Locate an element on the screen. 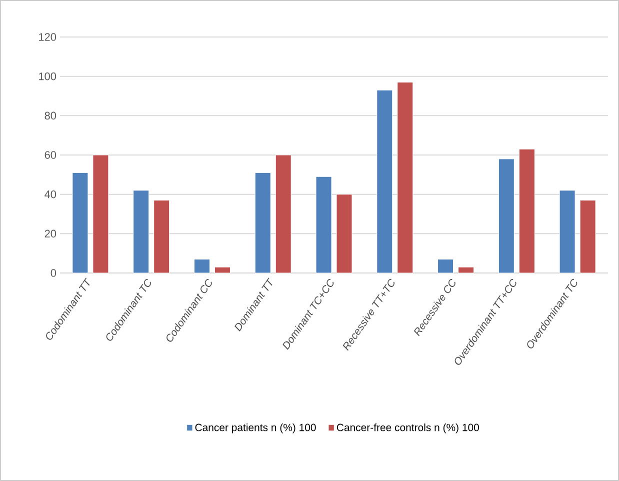  legend-label: Cancer patients n (%) 100 is located at coordinates (255, 428).